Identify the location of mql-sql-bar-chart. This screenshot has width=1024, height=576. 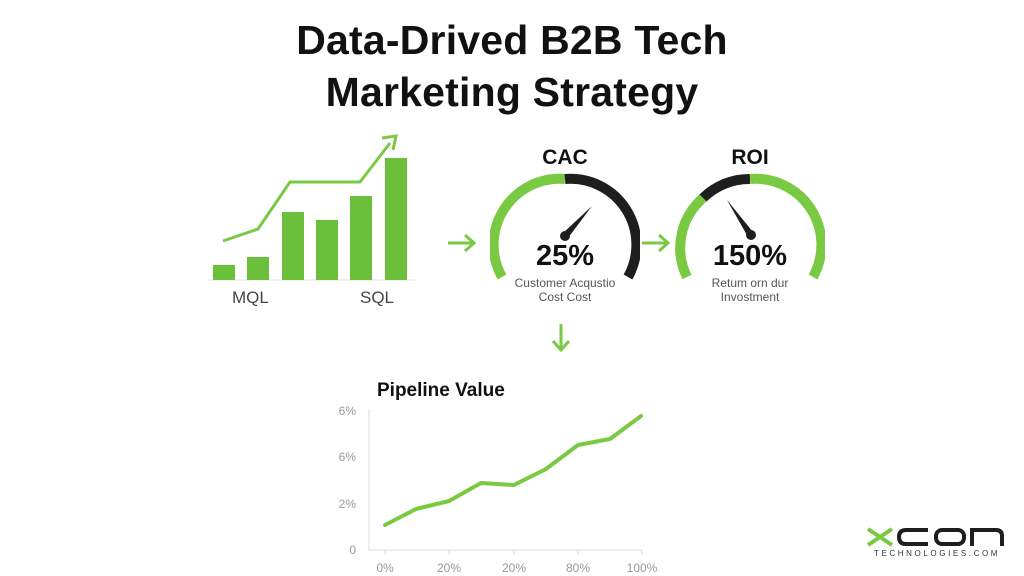
(311, 207).